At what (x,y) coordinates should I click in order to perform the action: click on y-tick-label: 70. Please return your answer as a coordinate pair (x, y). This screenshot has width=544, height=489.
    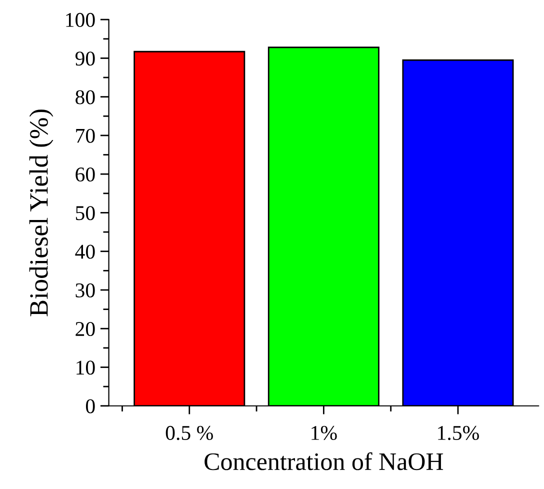
    Looking at the image, I should click on (85, 135).